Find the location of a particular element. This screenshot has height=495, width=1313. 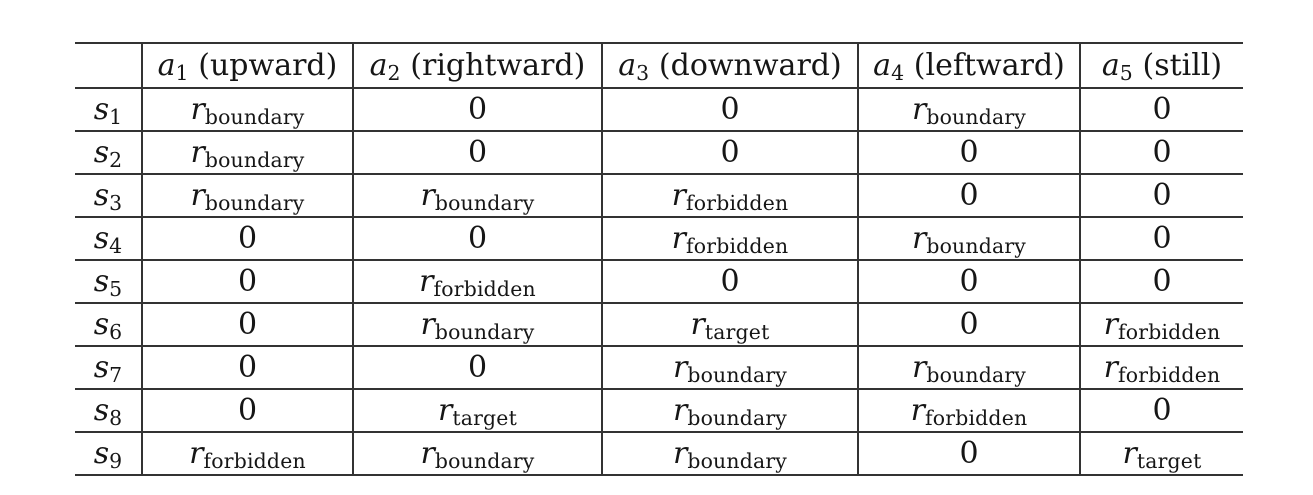

table-row-s2: s2 rboundary 0 0 0 0 is located at coordinates (659, 152).